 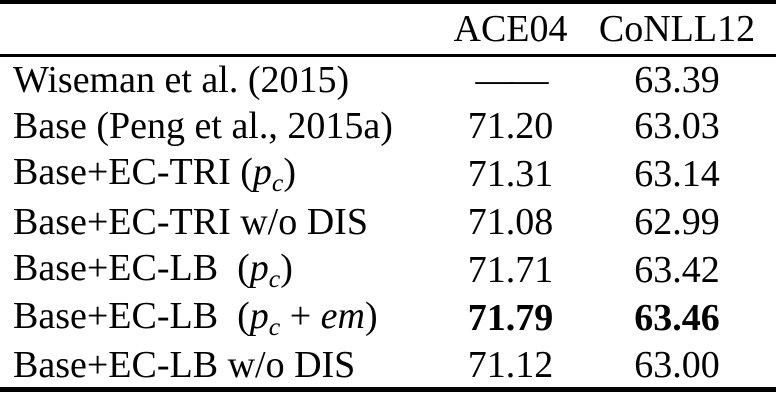 What do you see at coordinates (300, 315) in the screenshot?
I see `label-text: +` at bounding box center [300, 315].